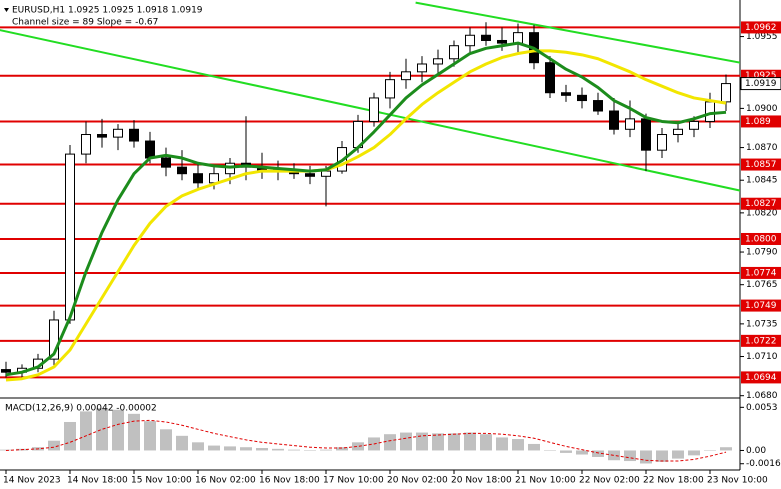 The width and height of the screenshot is (781, 489). Describe the element at coordinates (762, 181) in the screenshot. I see `y-tick-label: 1.0845` at that location.